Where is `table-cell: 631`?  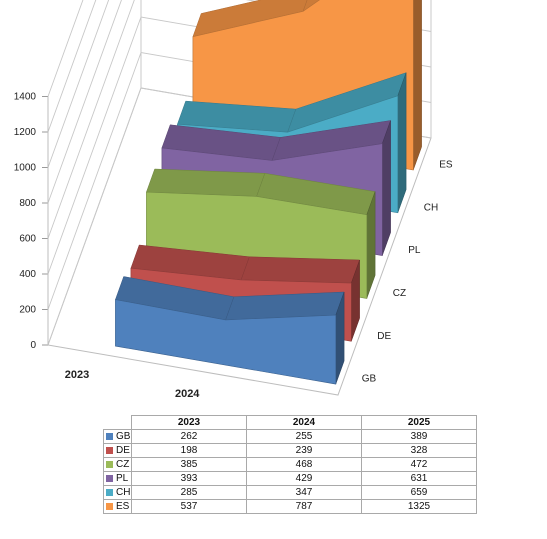 table-cell: 631 is located at coordinates (419, 478).